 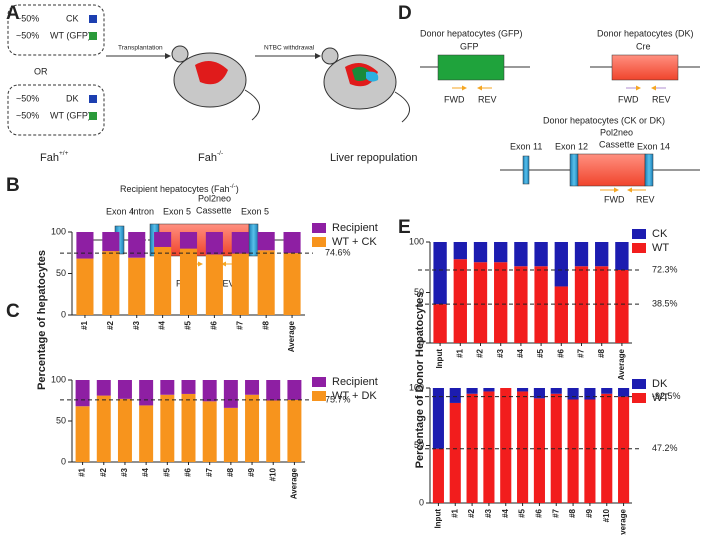 What do you see at coordinates (255, 211) in the screenshot?
I see `label: Exon 5` at bounding box center [255, 211].